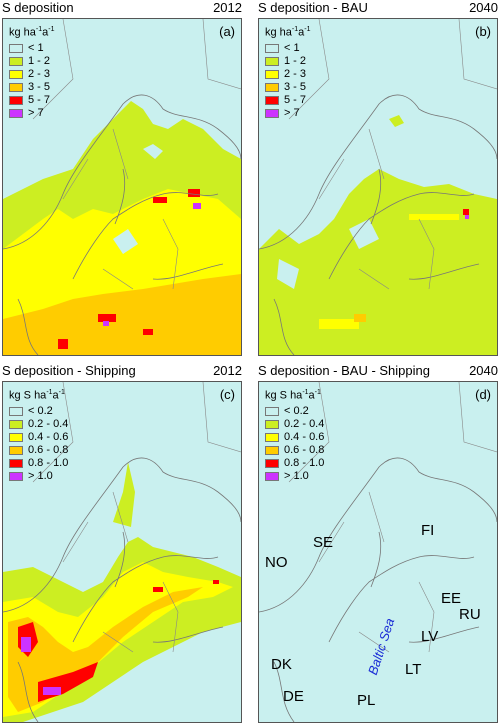  I want to click on panel-label: (c), so click(227, 394).